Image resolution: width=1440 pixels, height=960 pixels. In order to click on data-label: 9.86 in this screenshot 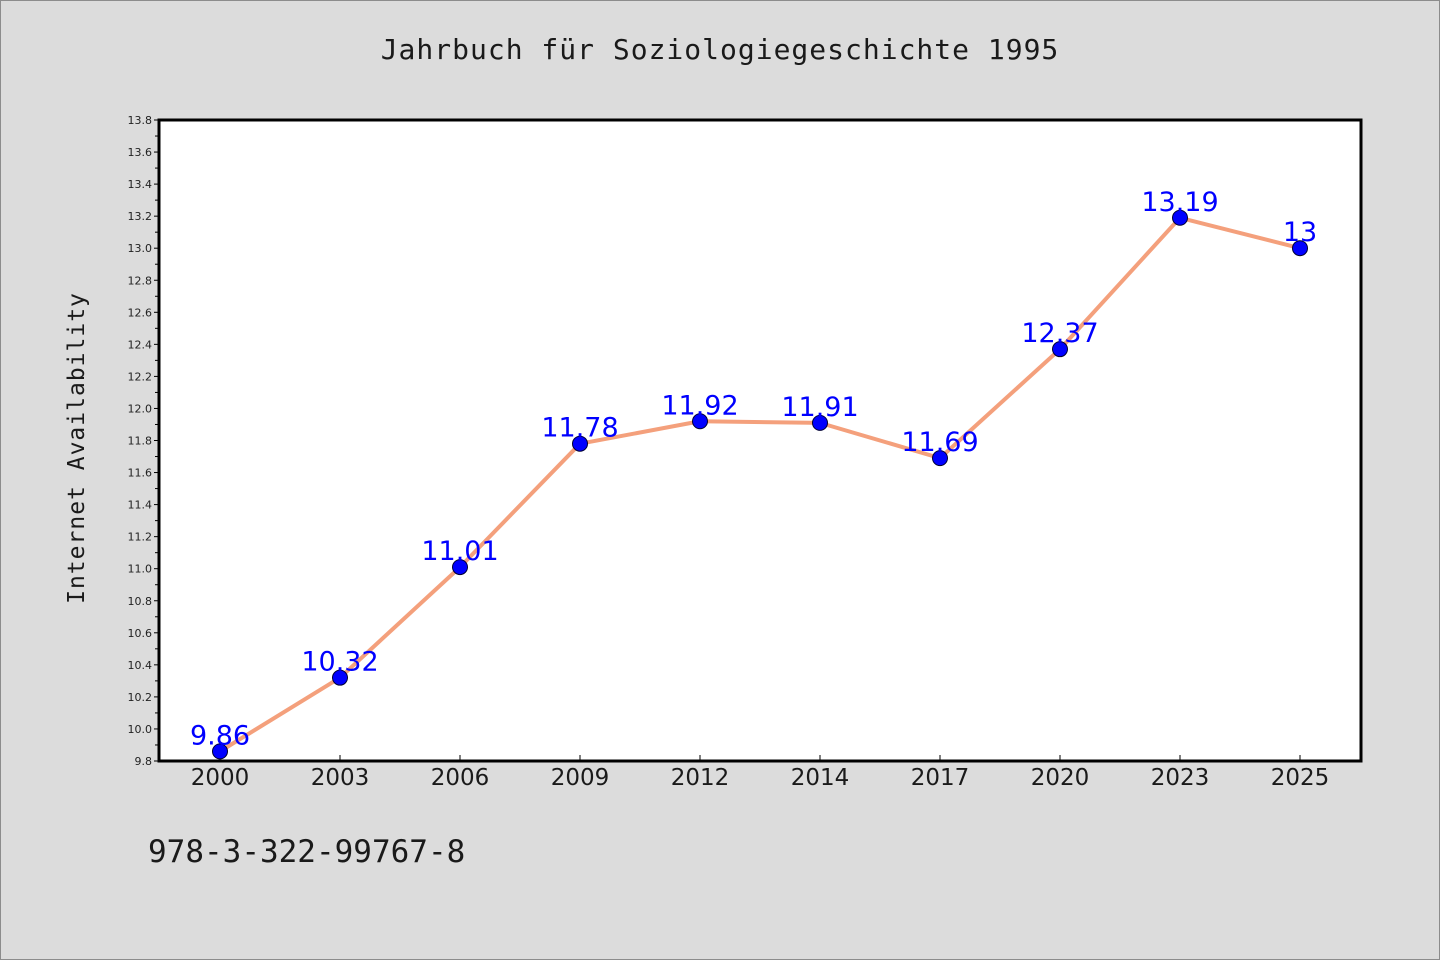, I will do `click(220, 735)`.